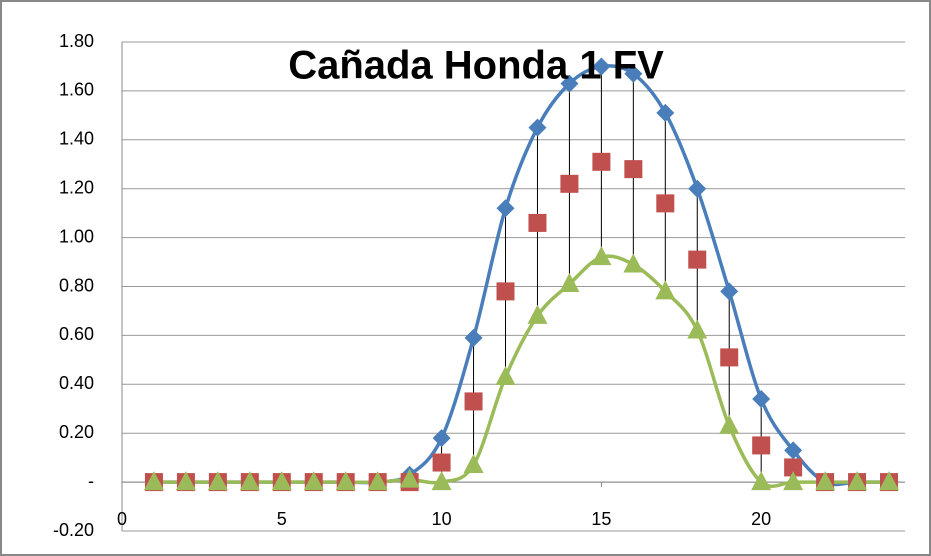  Describe the element at coordinates (76, 41) in the screenshot. I see `y-tick-label: 1.80` at that location.